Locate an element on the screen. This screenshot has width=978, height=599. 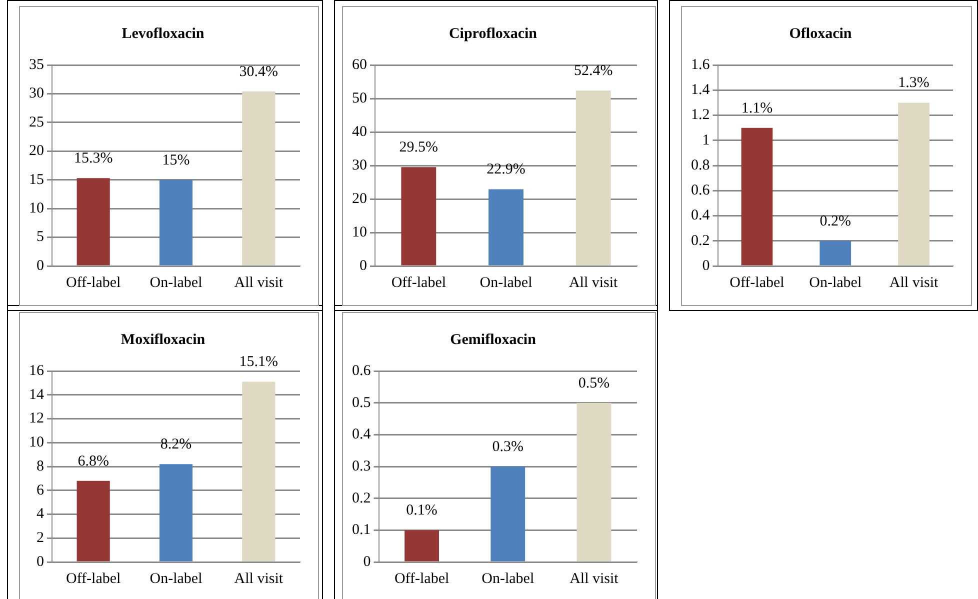
data-label: 1.3% is located at coordinates (914, 83).